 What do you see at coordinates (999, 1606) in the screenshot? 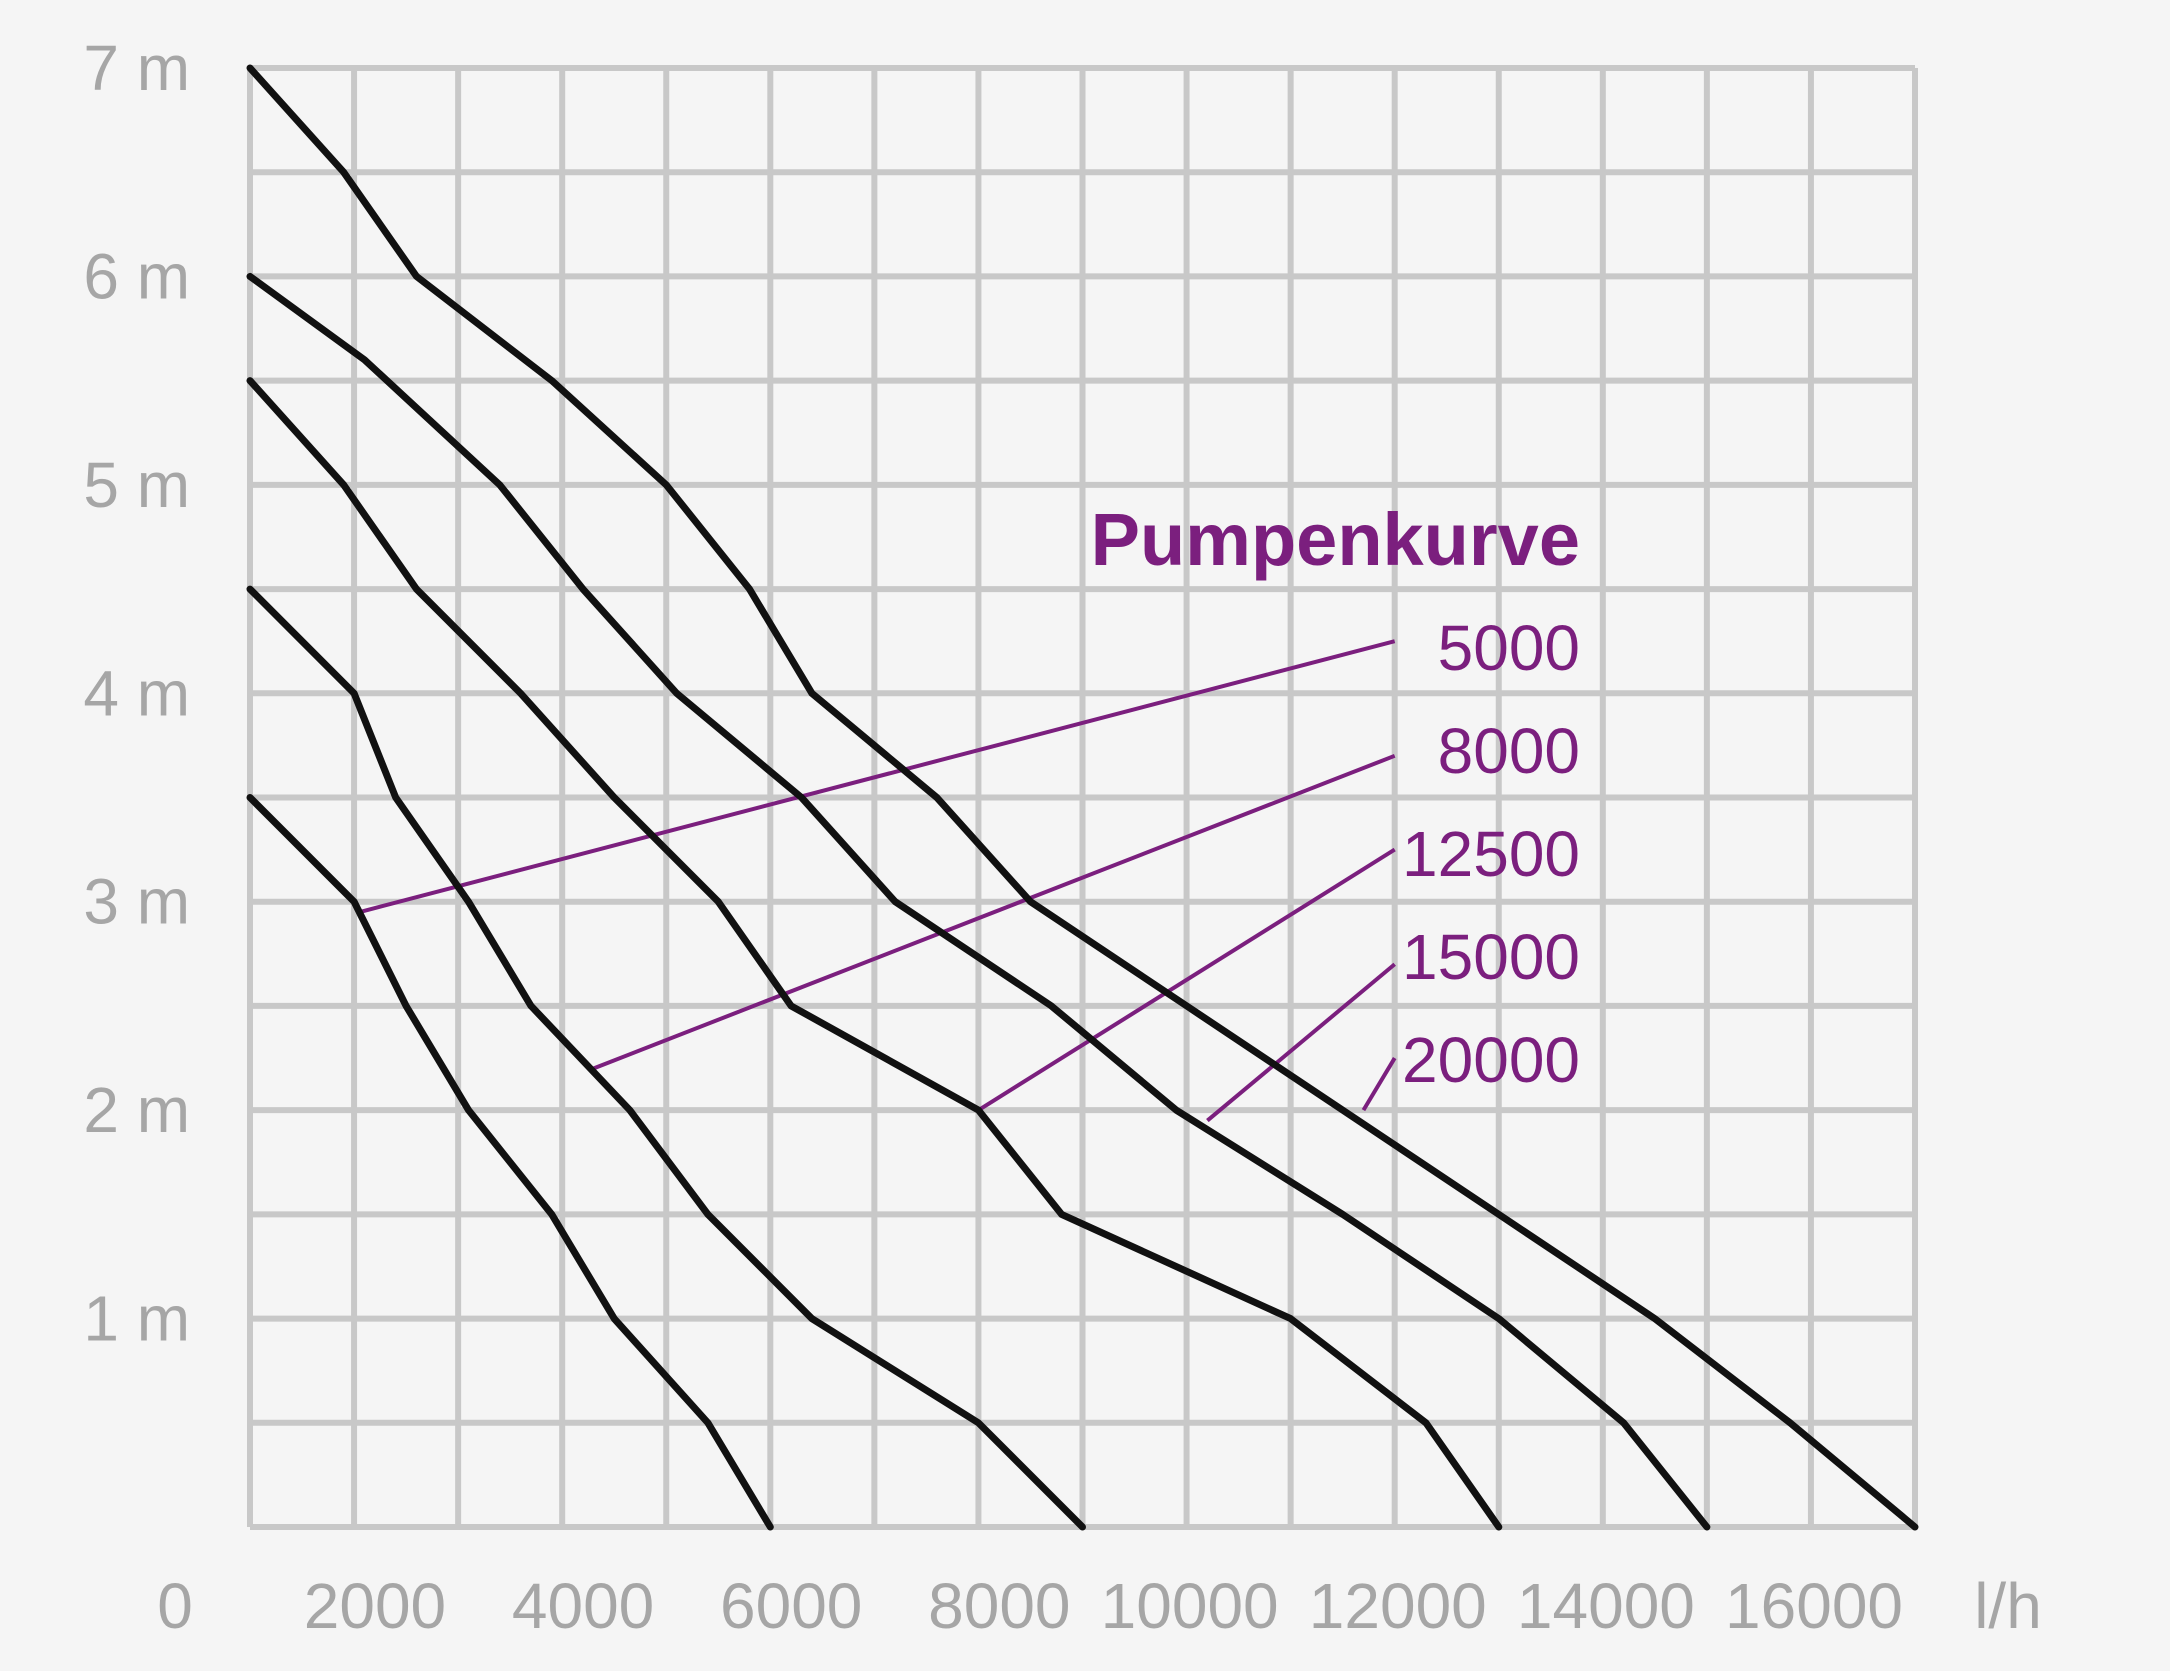
I see `x-tick-label: 8000` at bounding box center [999, 1606].